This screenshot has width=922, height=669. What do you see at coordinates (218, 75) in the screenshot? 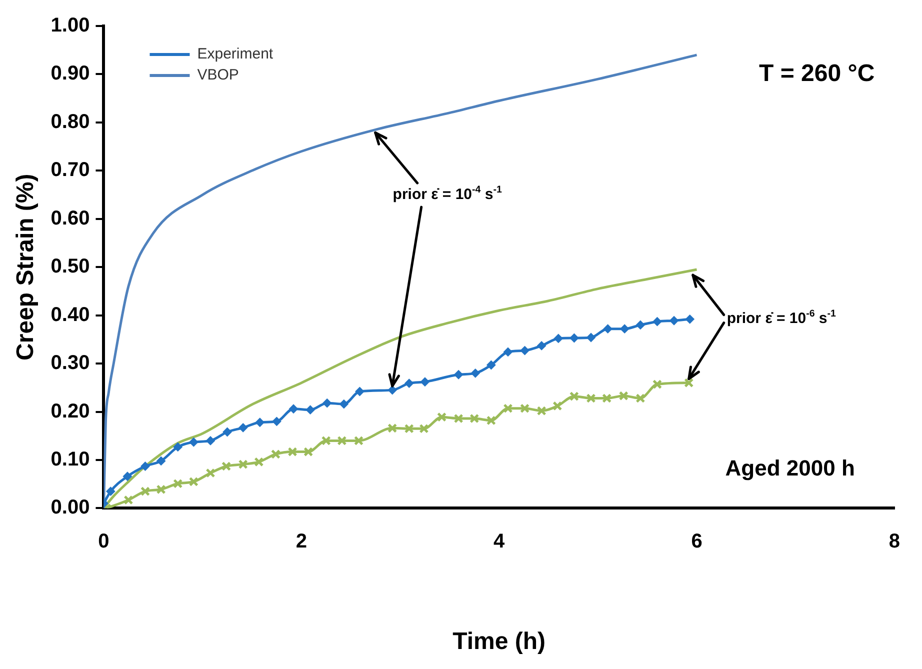
I see `legend-label: VBOP` at bounding box center [218, 75].